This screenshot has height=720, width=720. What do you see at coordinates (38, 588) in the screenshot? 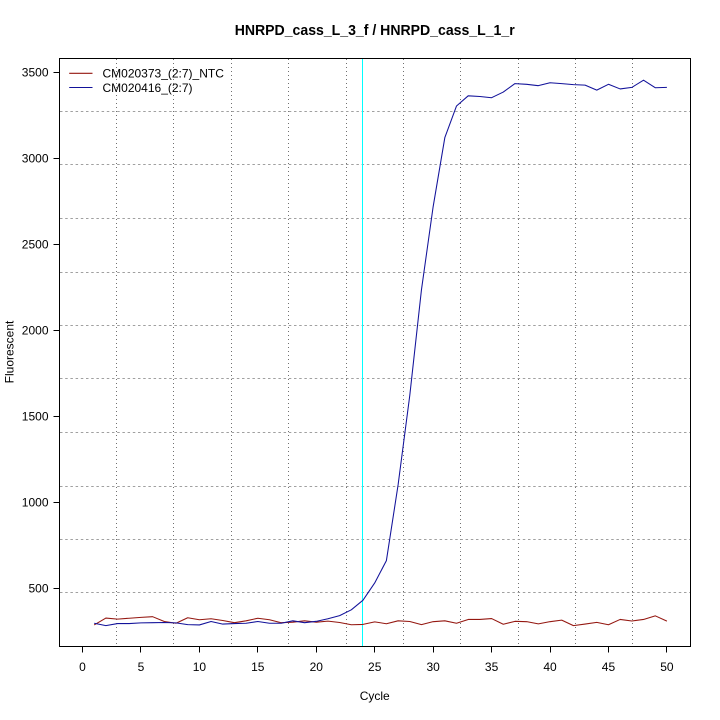
I see `svg-text: 500` at bounding box center [38, 588].